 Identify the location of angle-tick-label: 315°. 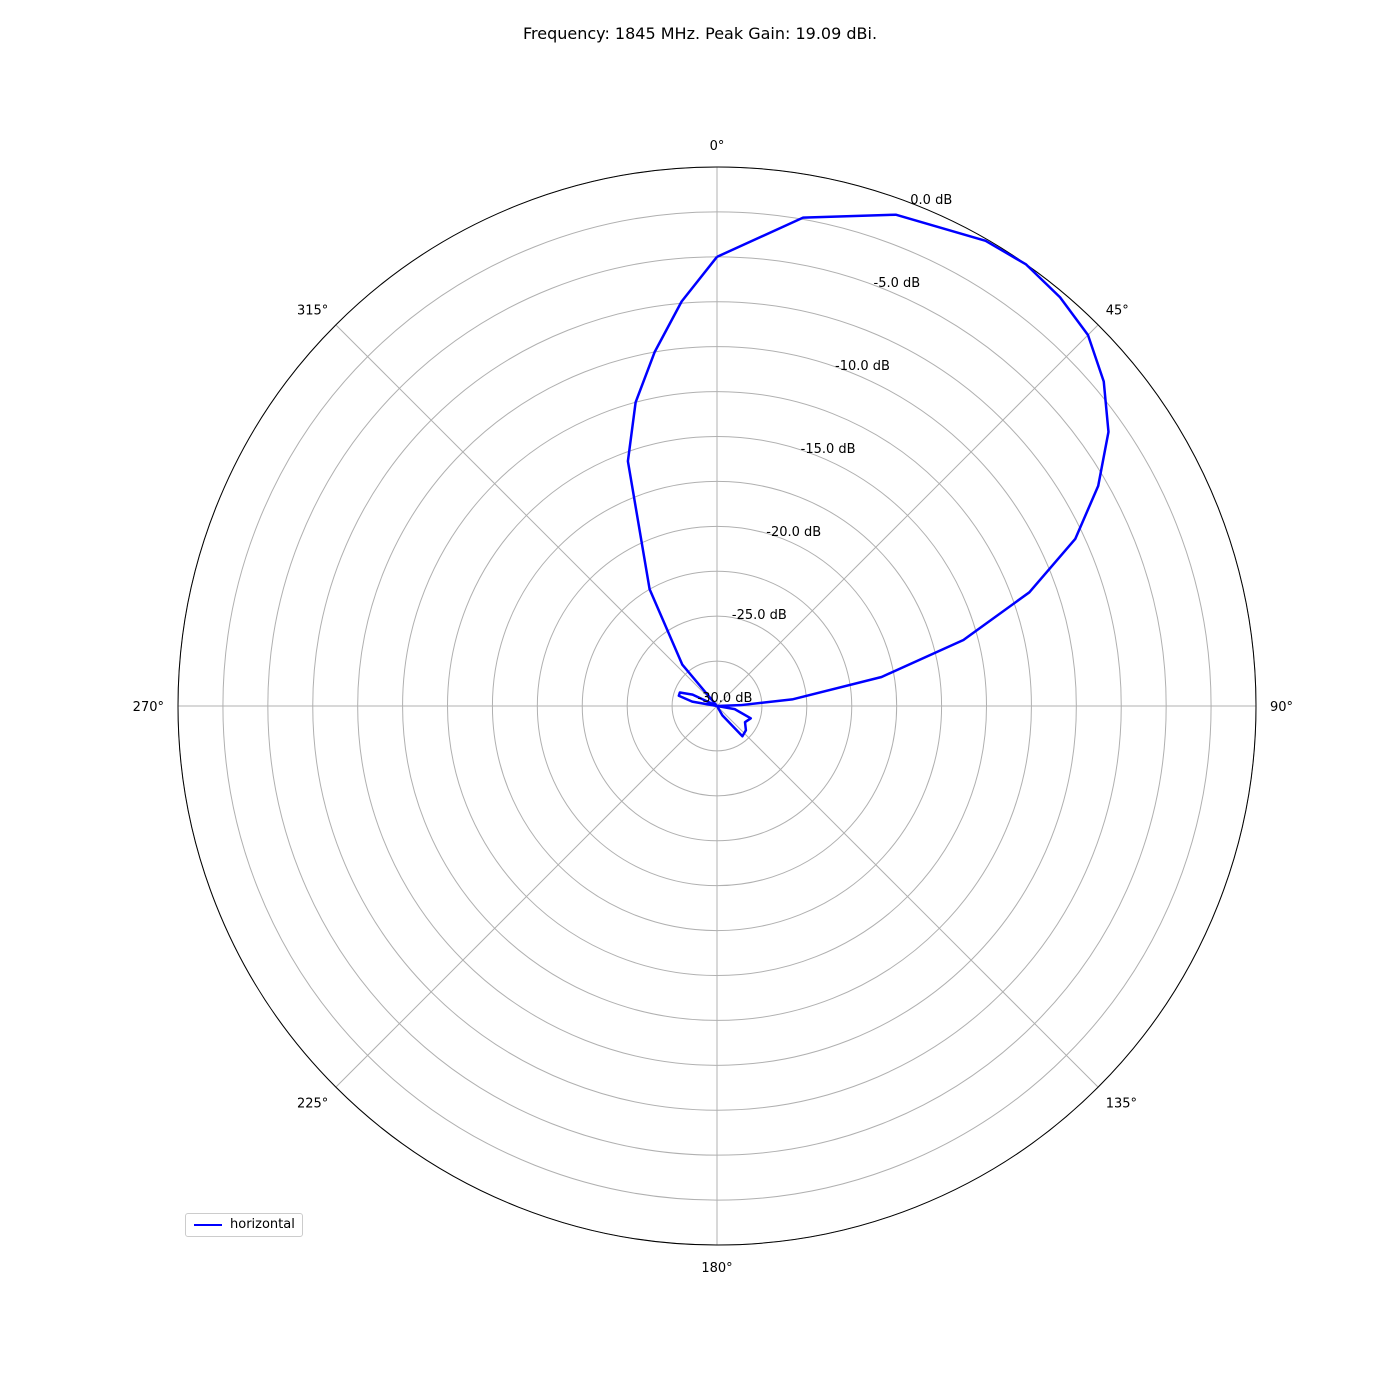
(312, 310).